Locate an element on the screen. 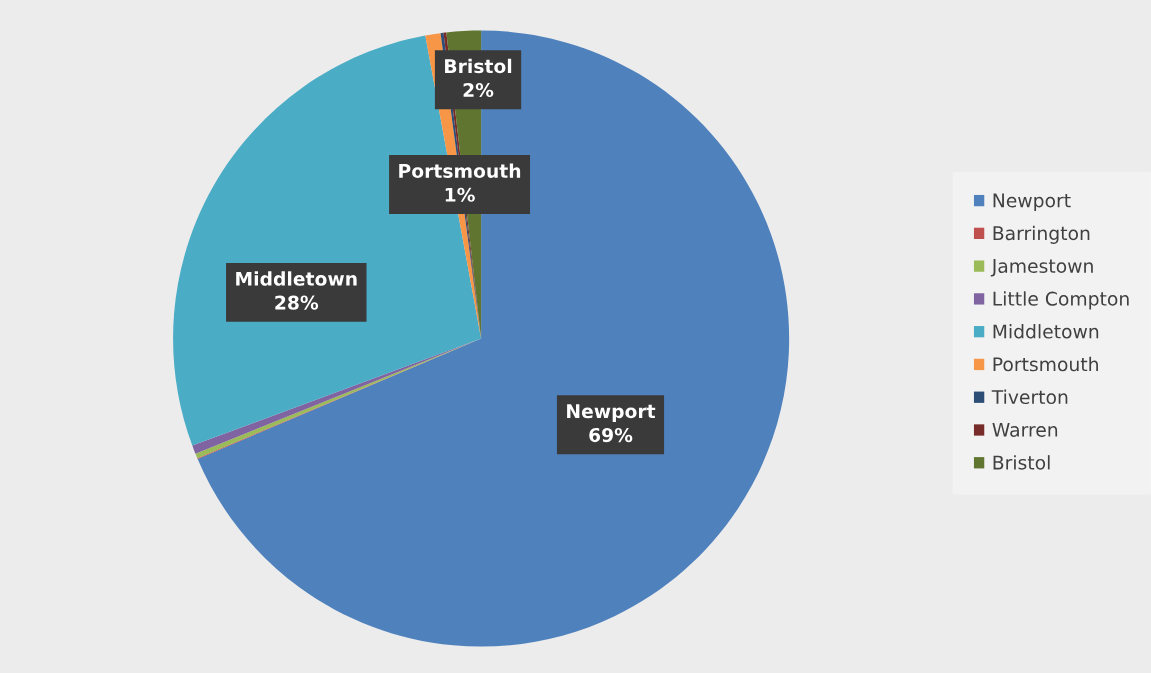 This screenshot has height=673, width=1151. data-label: 1% is located at coordinates (460, 194).